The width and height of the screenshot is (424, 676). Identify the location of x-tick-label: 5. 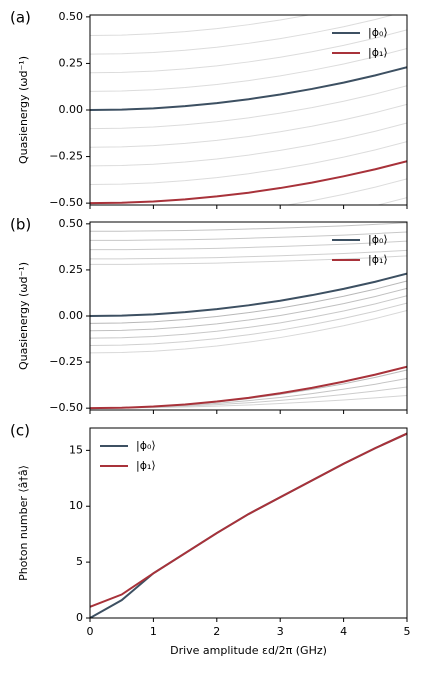
(407, 631).